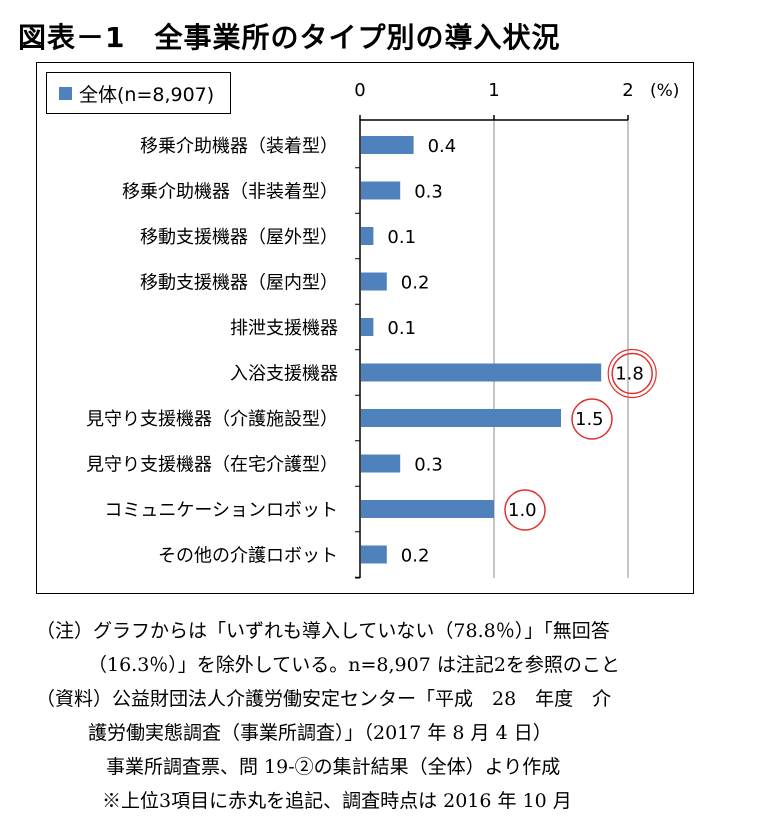 Image resolution: width=760 pixels, height=829 pixels. What do you see at coordinates (221, 510) in the screenshot?
I see `category-label: コミュニケーションロボット` at bounding box center [221, 510].